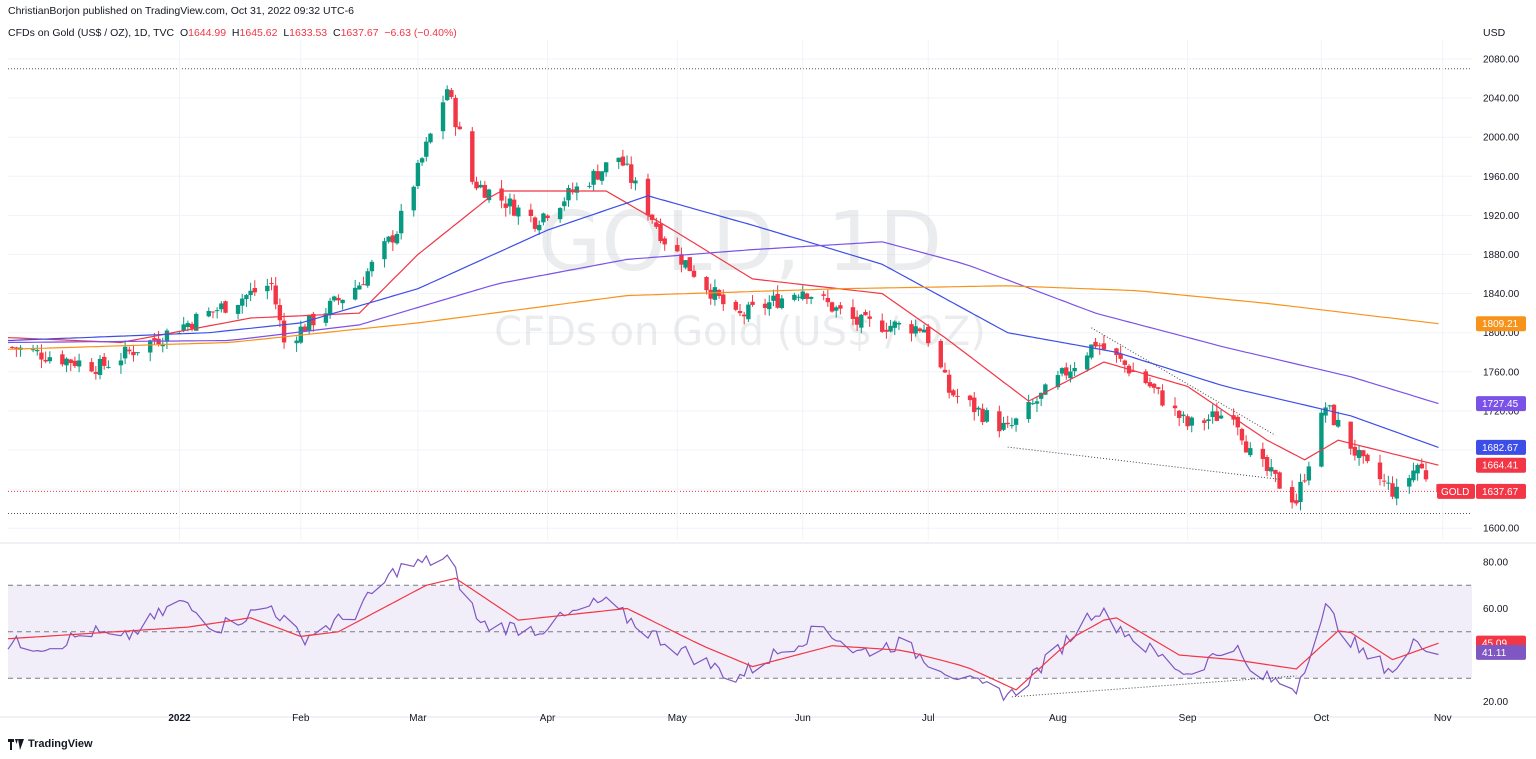  What do you see at coordinates (207, 33) in the screenshot?
I see `open-value: 1644.99` at bounding box center [207, 33].